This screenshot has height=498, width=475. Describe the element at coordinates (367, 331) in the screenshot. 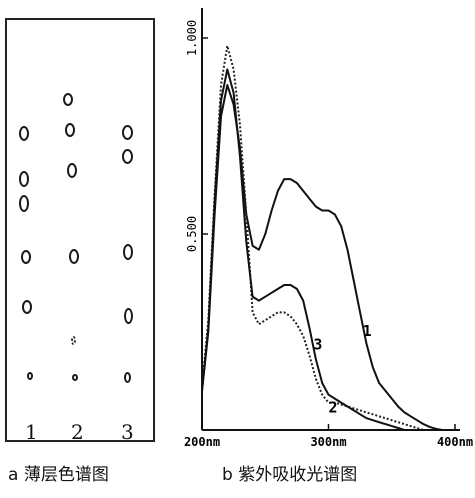

I see `series-label-1: 1` at that location.